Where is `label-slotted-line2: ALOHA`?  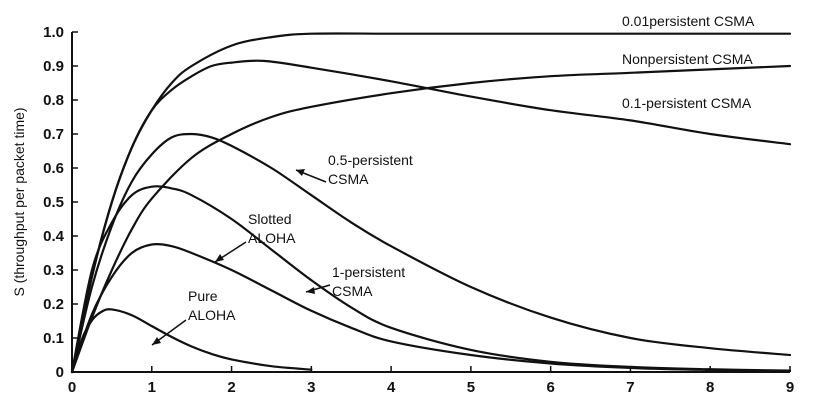 label-slotted-line2: ALOHA is located at coordinates (272, 238).